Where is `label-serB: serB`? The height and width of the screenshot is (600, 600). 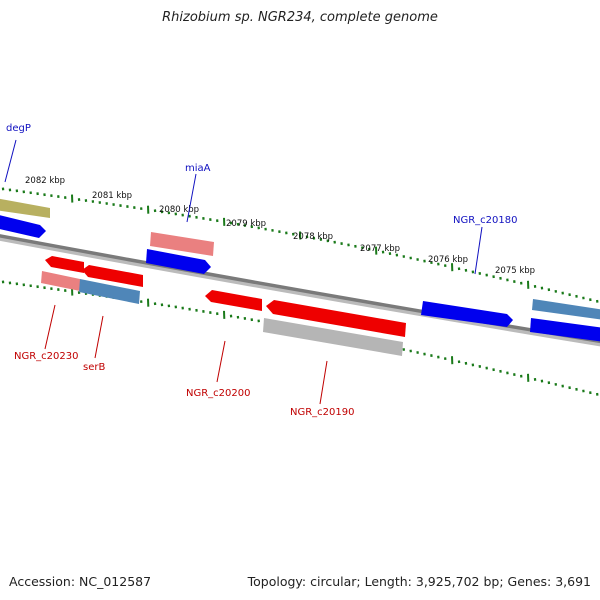
label-serB: serB is located at coordinates (94, 367).